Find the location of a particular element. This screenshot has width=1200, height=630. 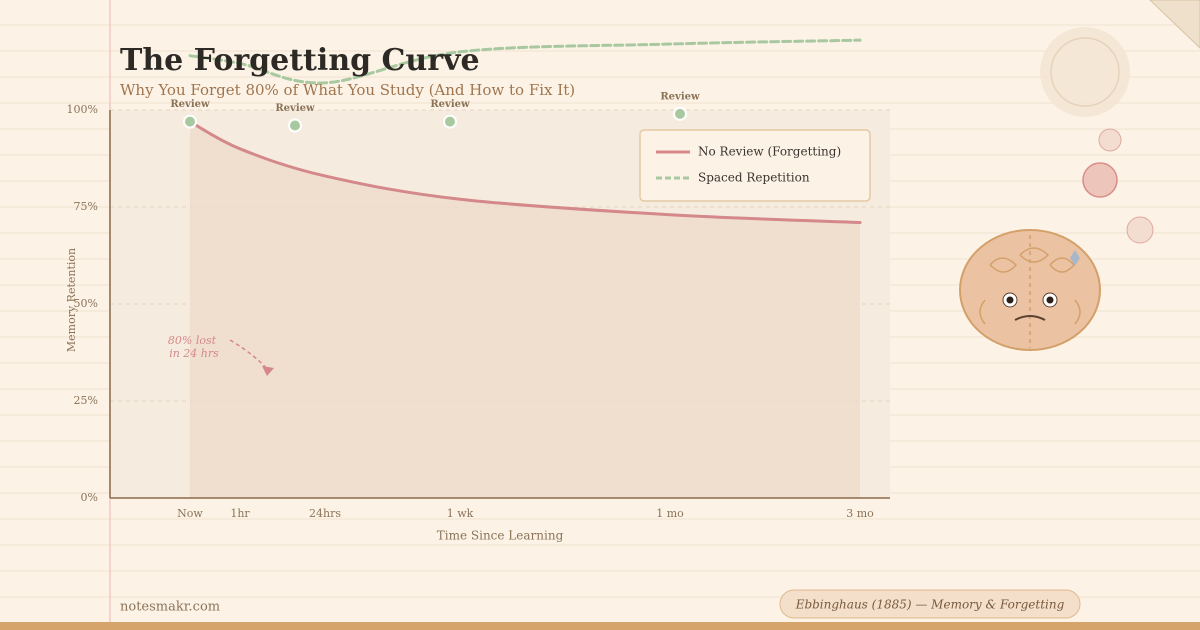

site-name: notesmakr.com is located at coordinates (170, 607).